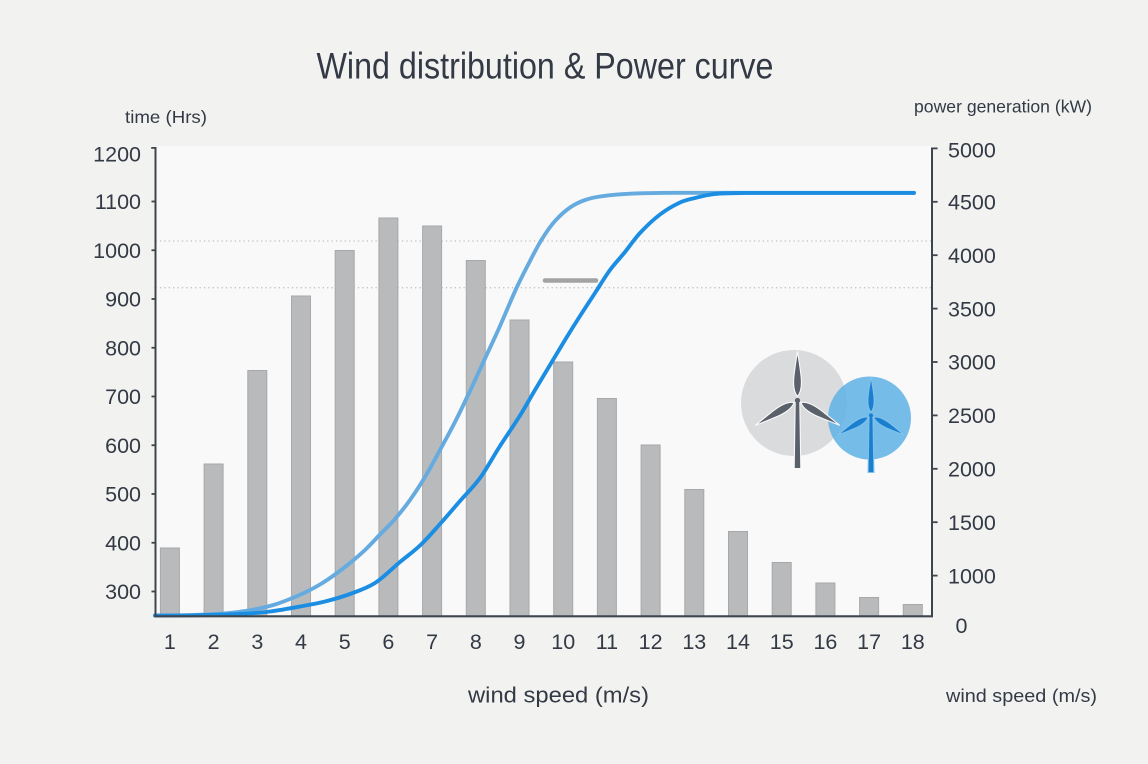 The width and height of the screenshot is (1148, 764). I want to click on svg-text: 3500, so click(972, 309).